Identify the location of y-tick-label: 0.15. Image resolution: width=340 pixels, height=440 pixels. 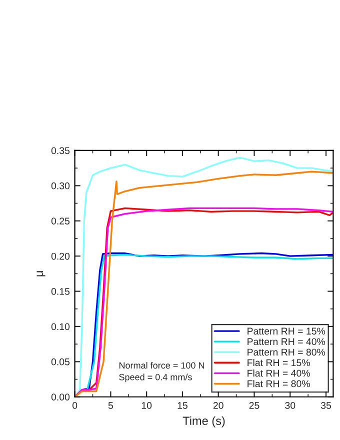
(60, 291).